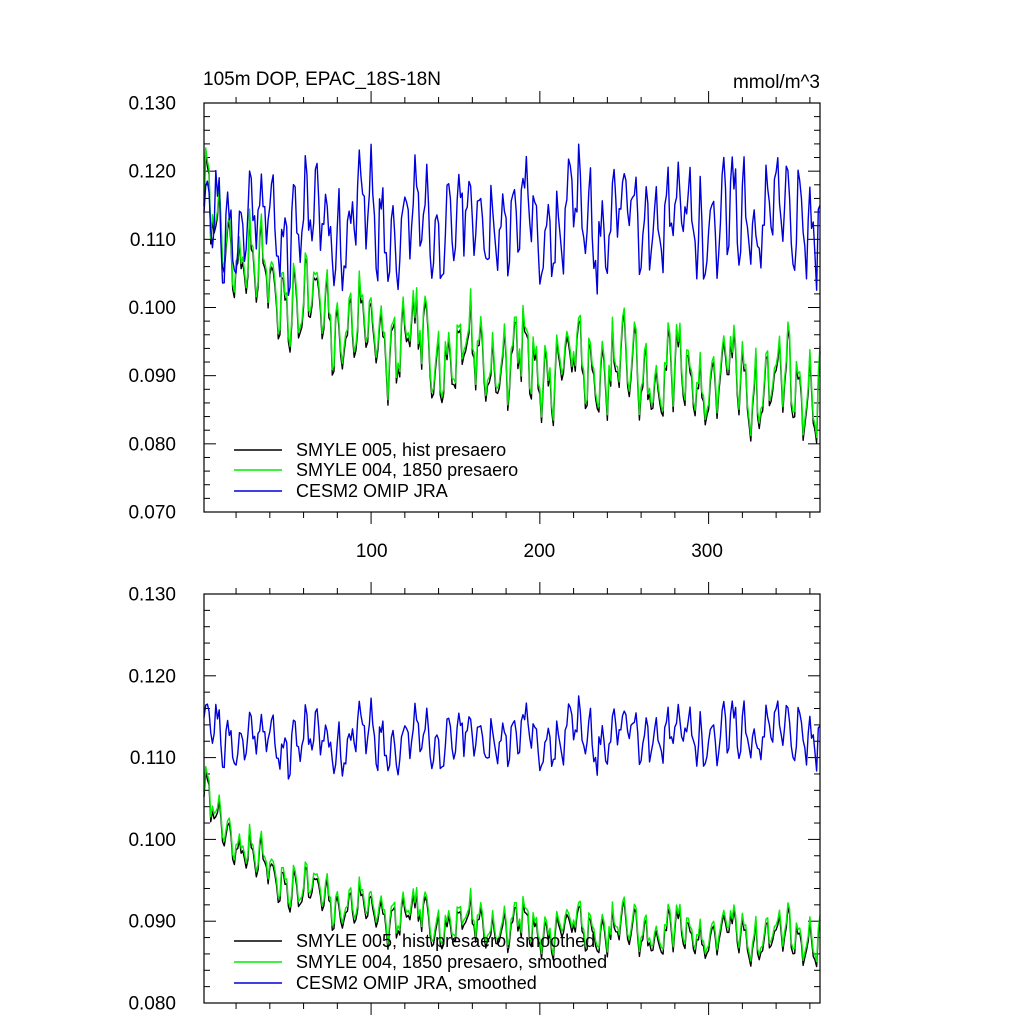 This screenshot has height=1024, width=1024. Describe the element at coordinates (776, 82) in the screenshot. I see `top-chart-units: mmol/m^3` at that location.